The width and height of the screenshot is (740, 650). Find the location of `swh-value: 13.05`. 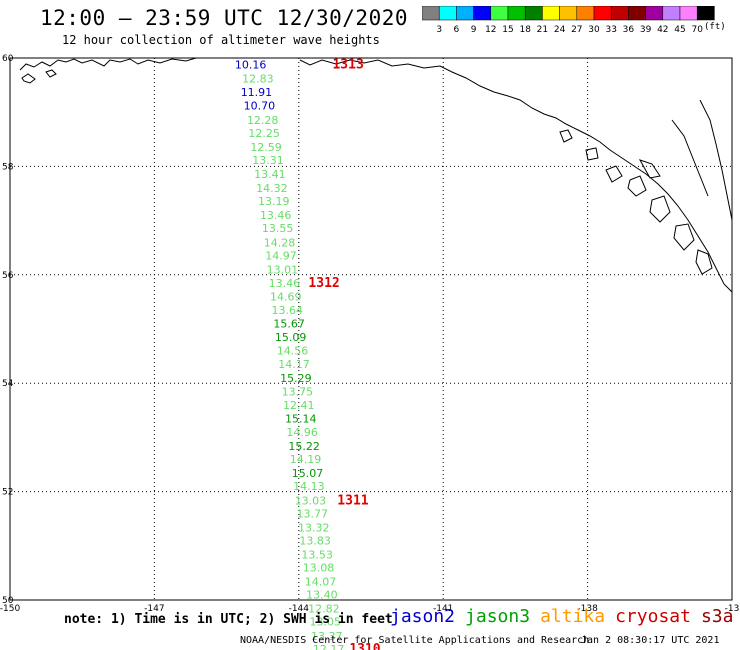

swh-value: 13.05 is located at coordinates (326, 622).